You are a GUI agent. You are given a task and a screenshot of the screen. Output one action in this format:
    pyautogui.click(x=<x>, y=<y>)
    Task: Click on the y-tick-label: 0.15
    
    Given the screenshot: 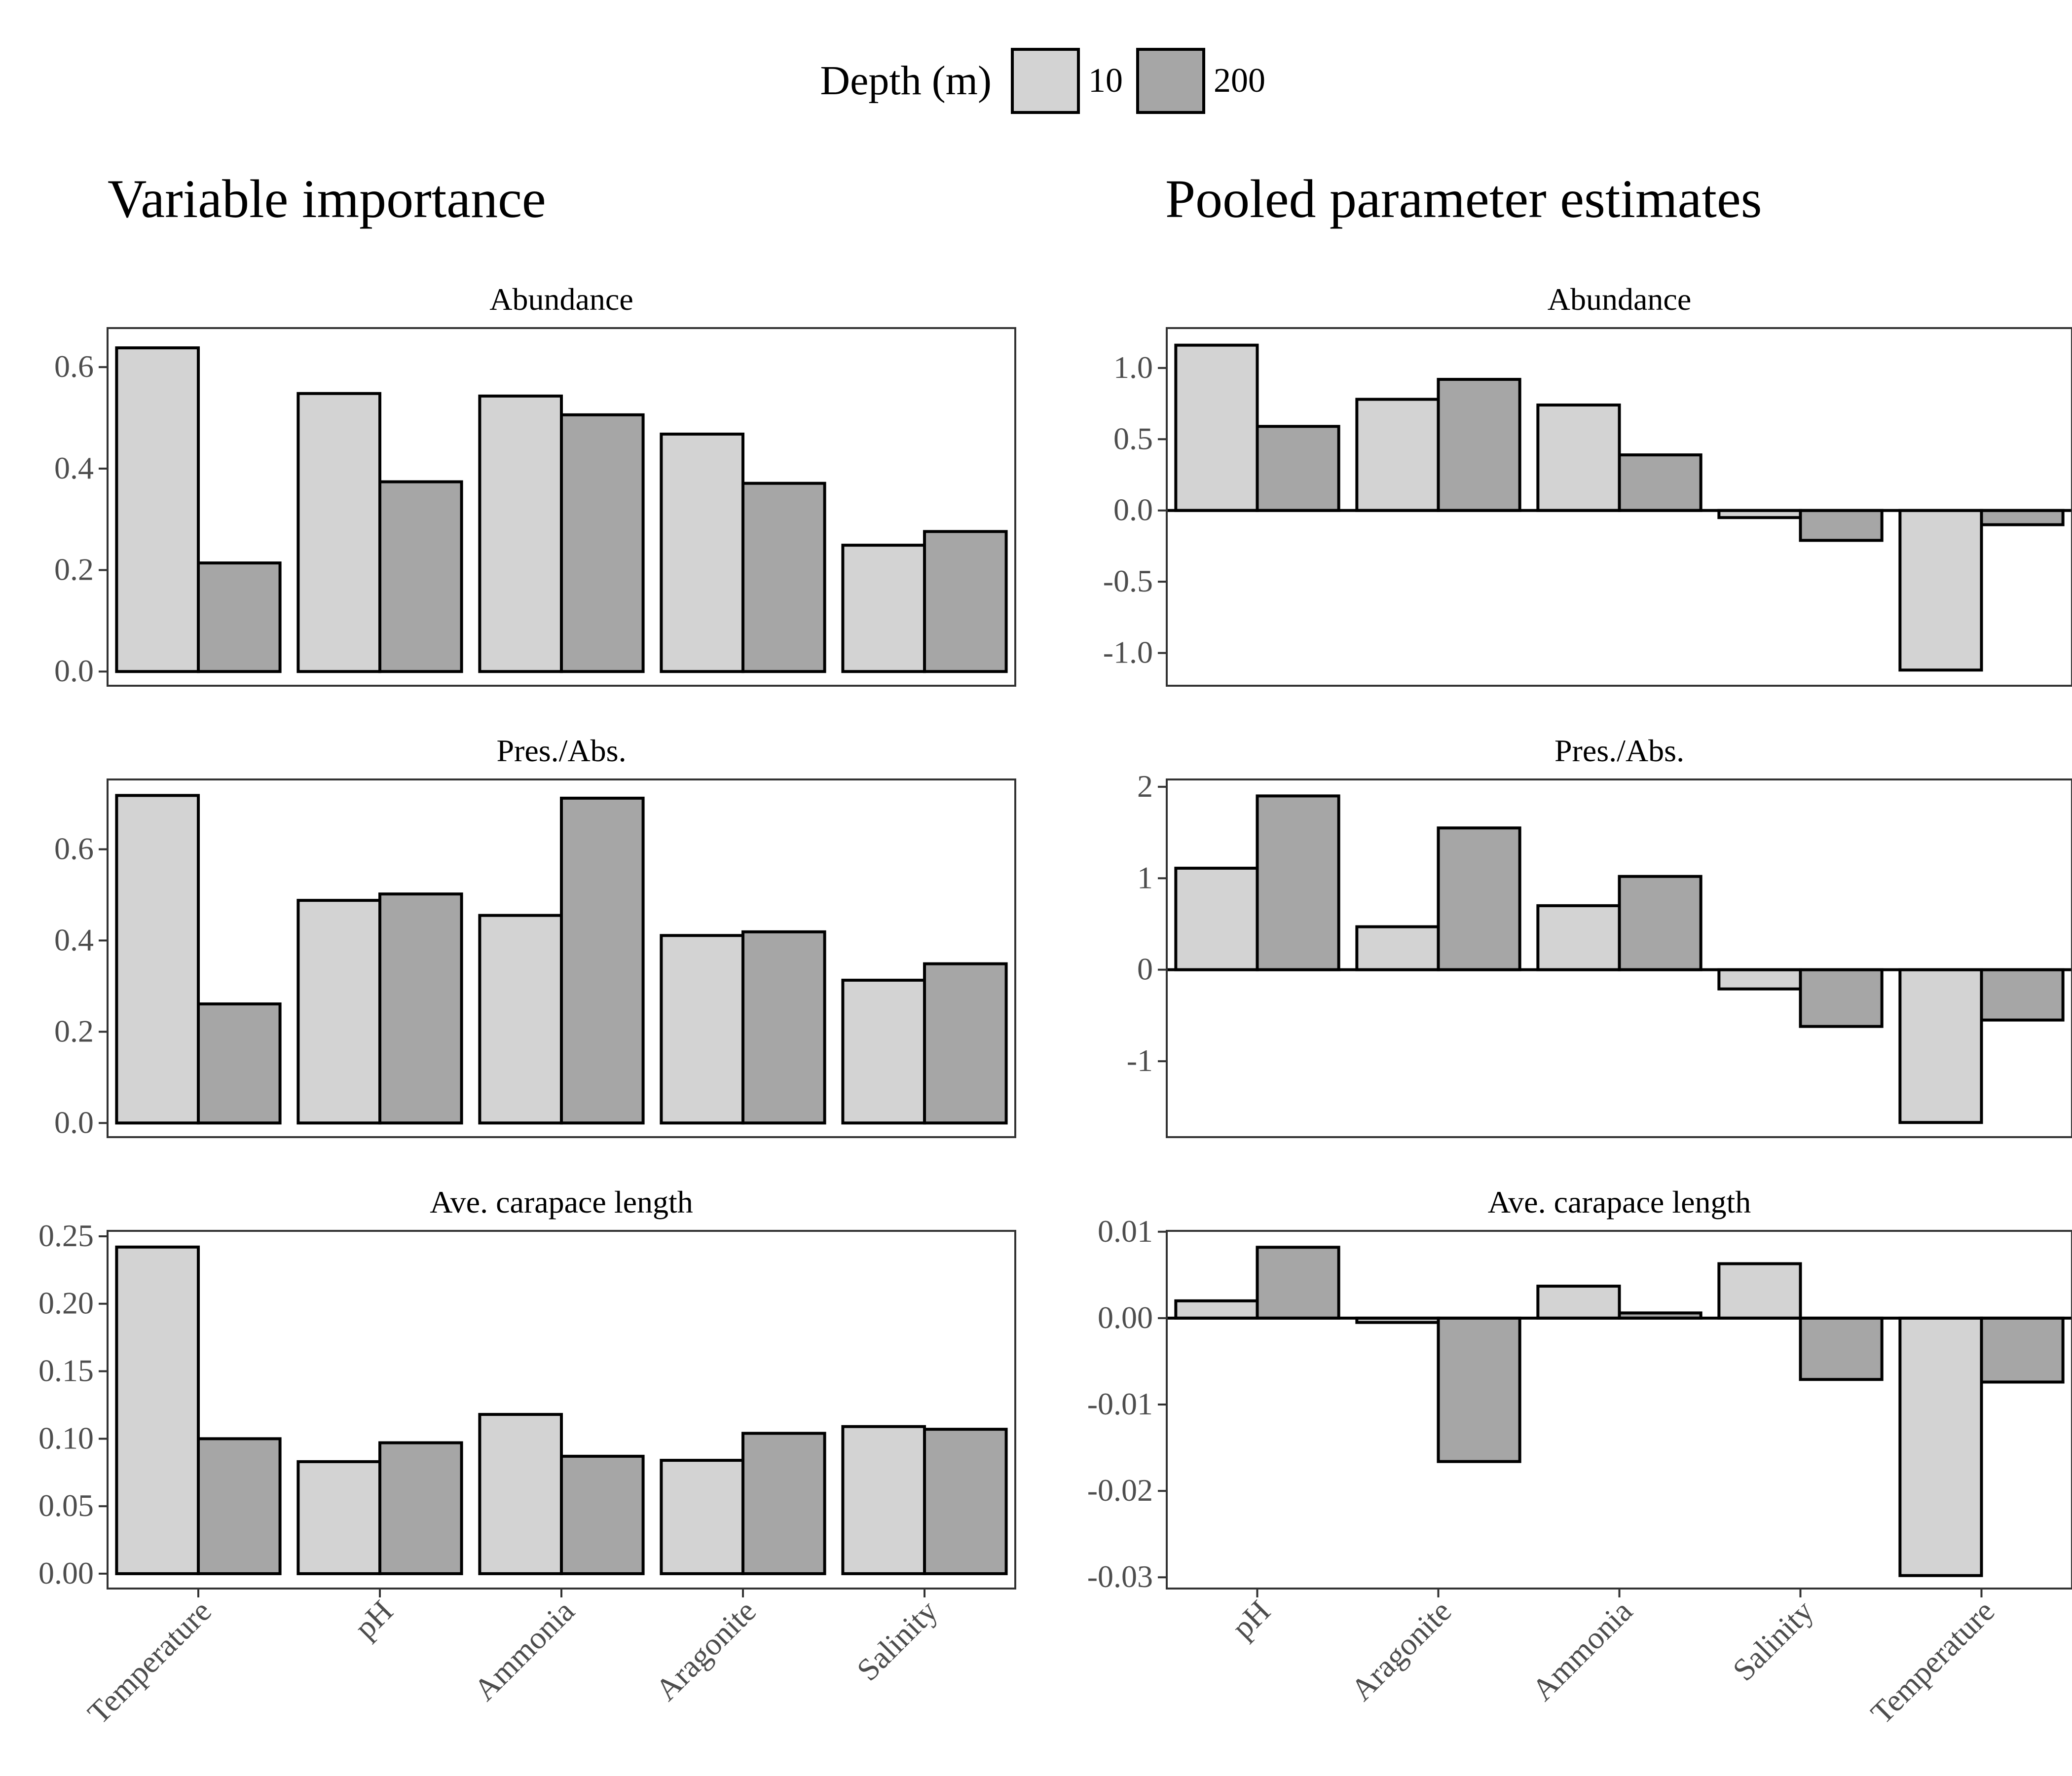 What is the action you would take?
    pyautogui.click(x=66, y=1371)
    